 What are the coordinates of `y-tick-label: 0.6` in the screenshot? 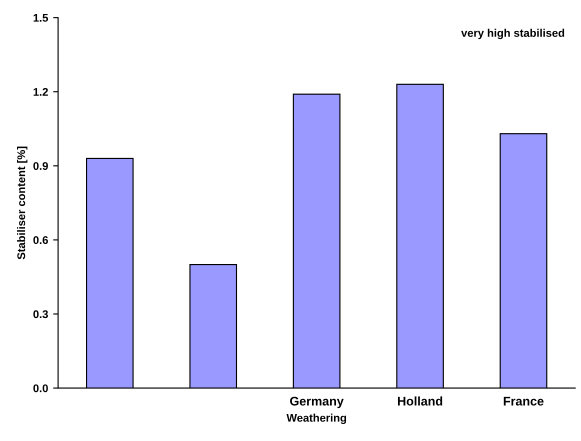 It's located at (40, 240).